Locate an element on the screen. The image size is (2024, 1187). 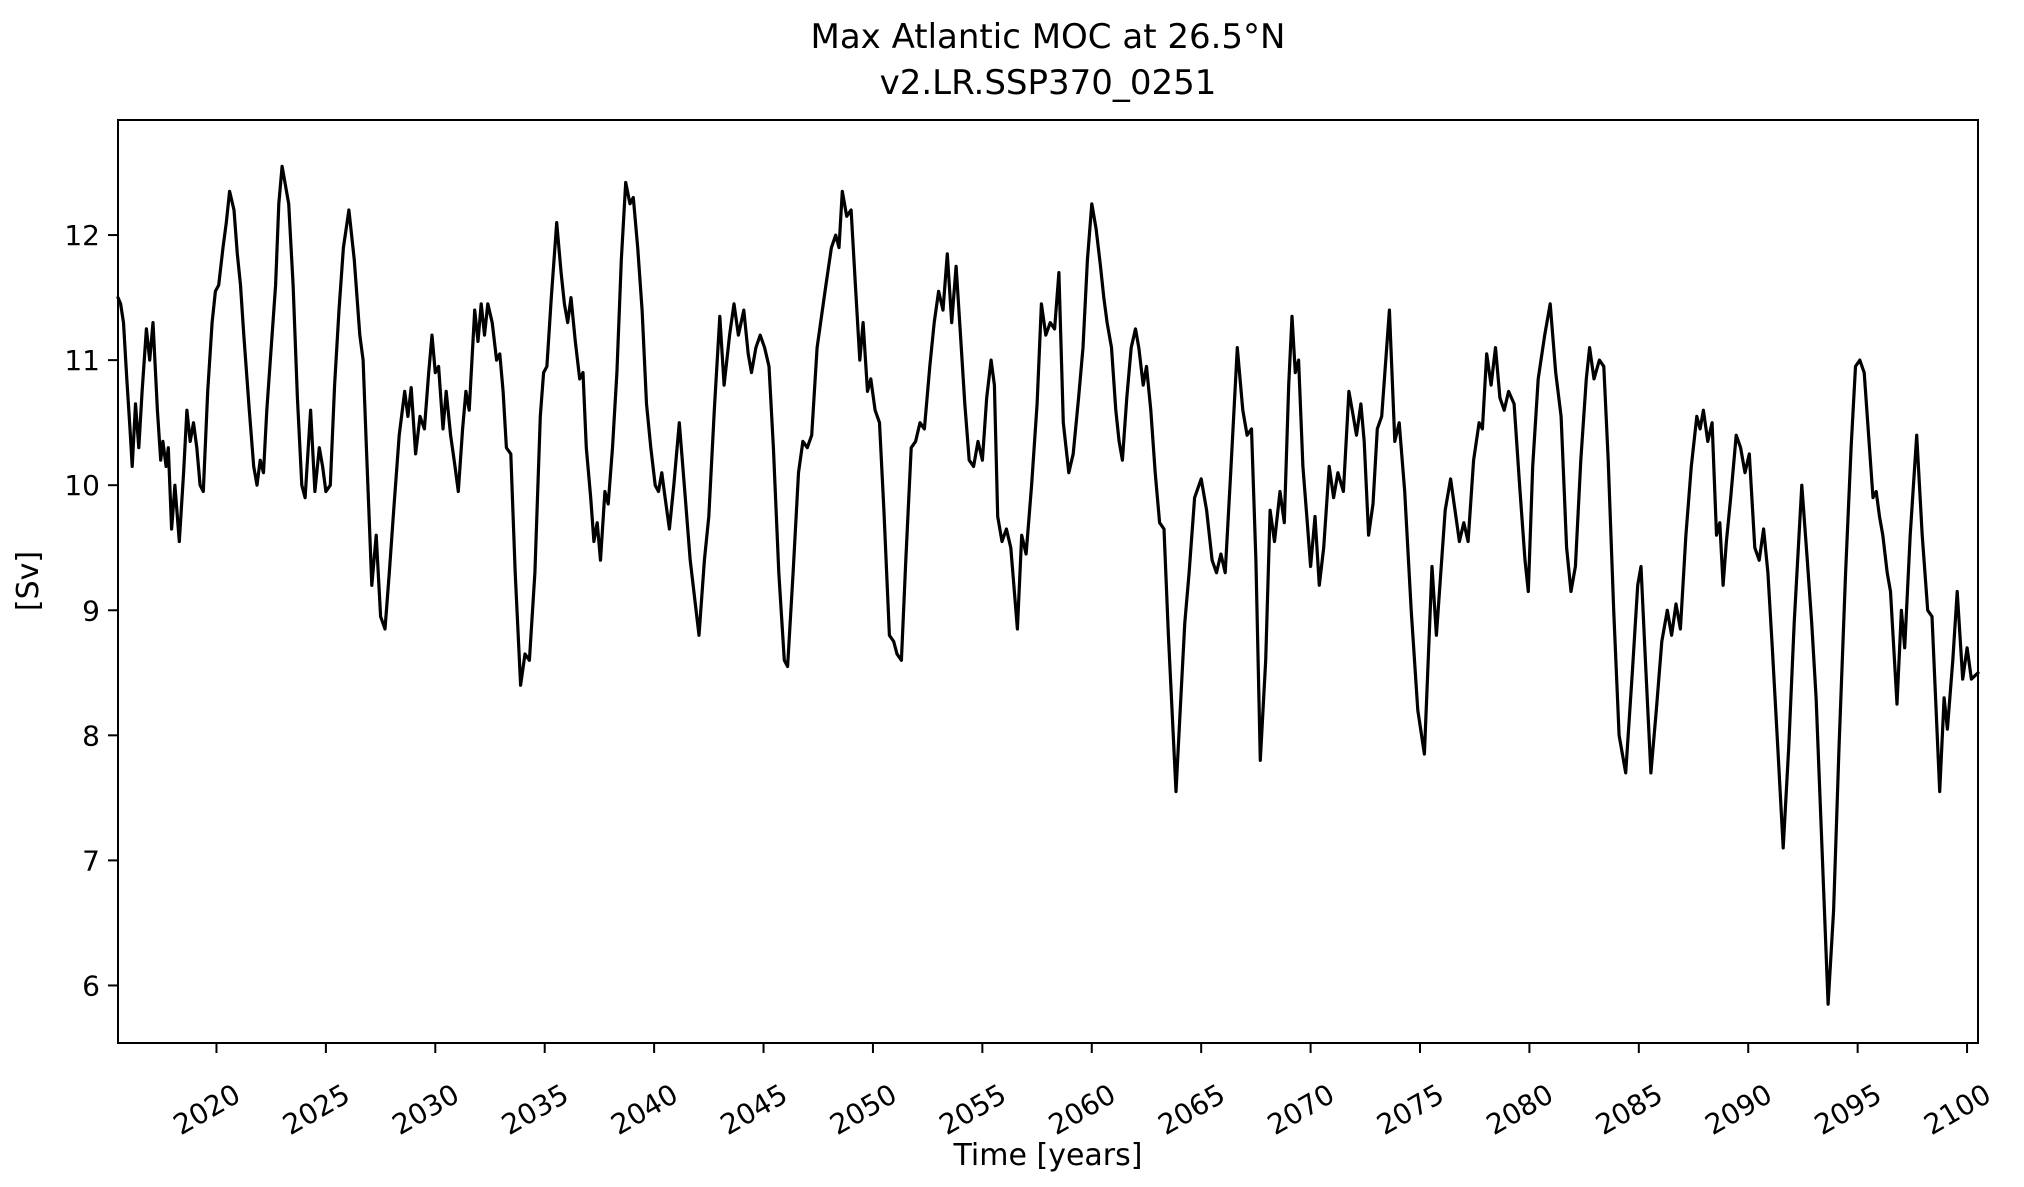
x-tick-label: 2035 is located at coordinates (535, 1109).